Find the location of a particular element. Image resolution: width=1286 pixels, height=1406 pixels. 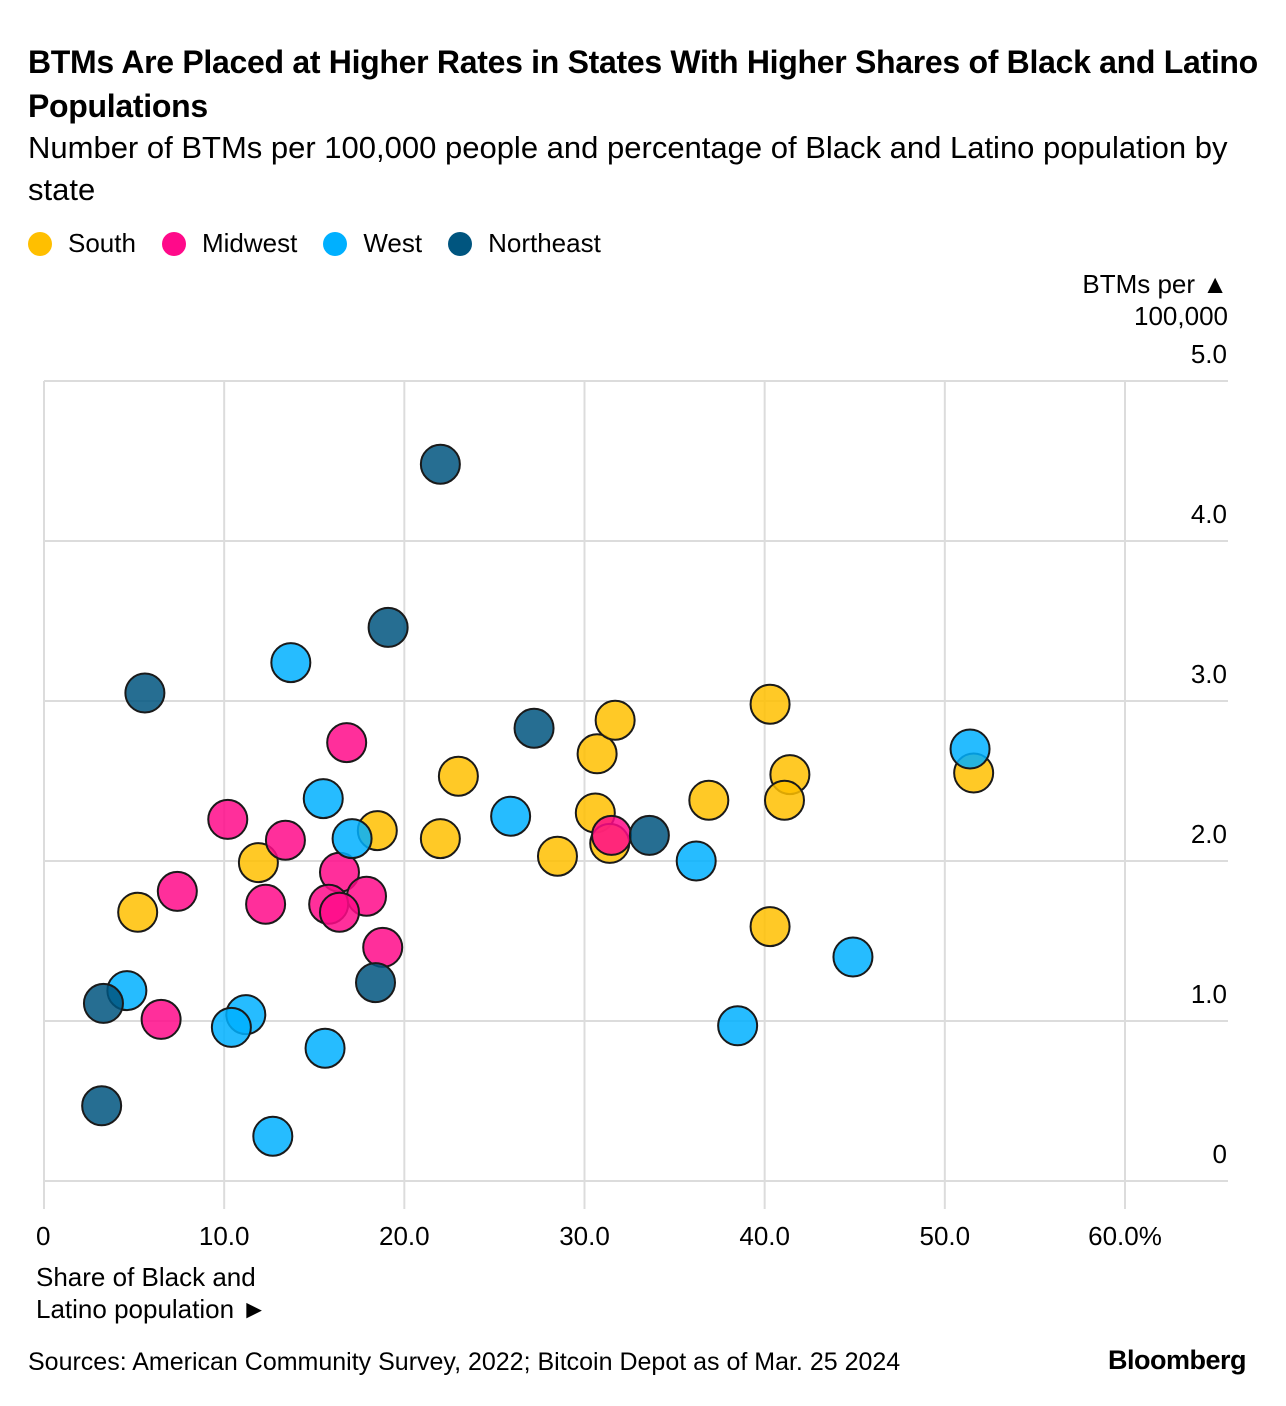

legend-label: Midwest is located at coordinates (249, 243).